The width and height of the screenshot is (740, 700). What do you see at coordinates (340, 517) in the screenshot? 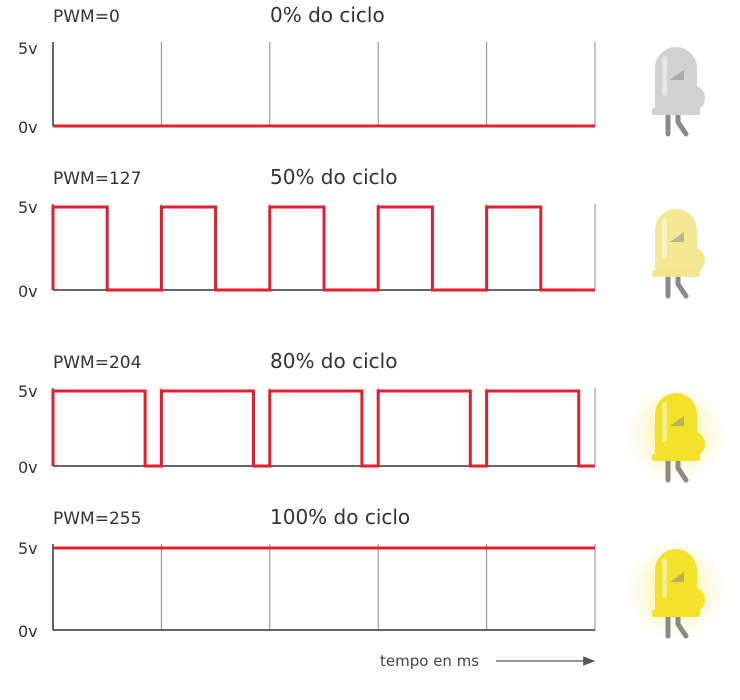
I see `chart-title: 100% do ciclo` at bounding box center [340, 517].